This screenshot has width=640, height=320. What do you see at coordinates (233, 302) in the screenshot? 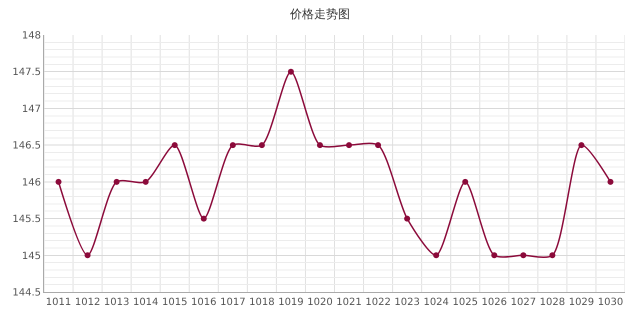
I see `x-tick-label: 1017` at bounding box center [233, 302].